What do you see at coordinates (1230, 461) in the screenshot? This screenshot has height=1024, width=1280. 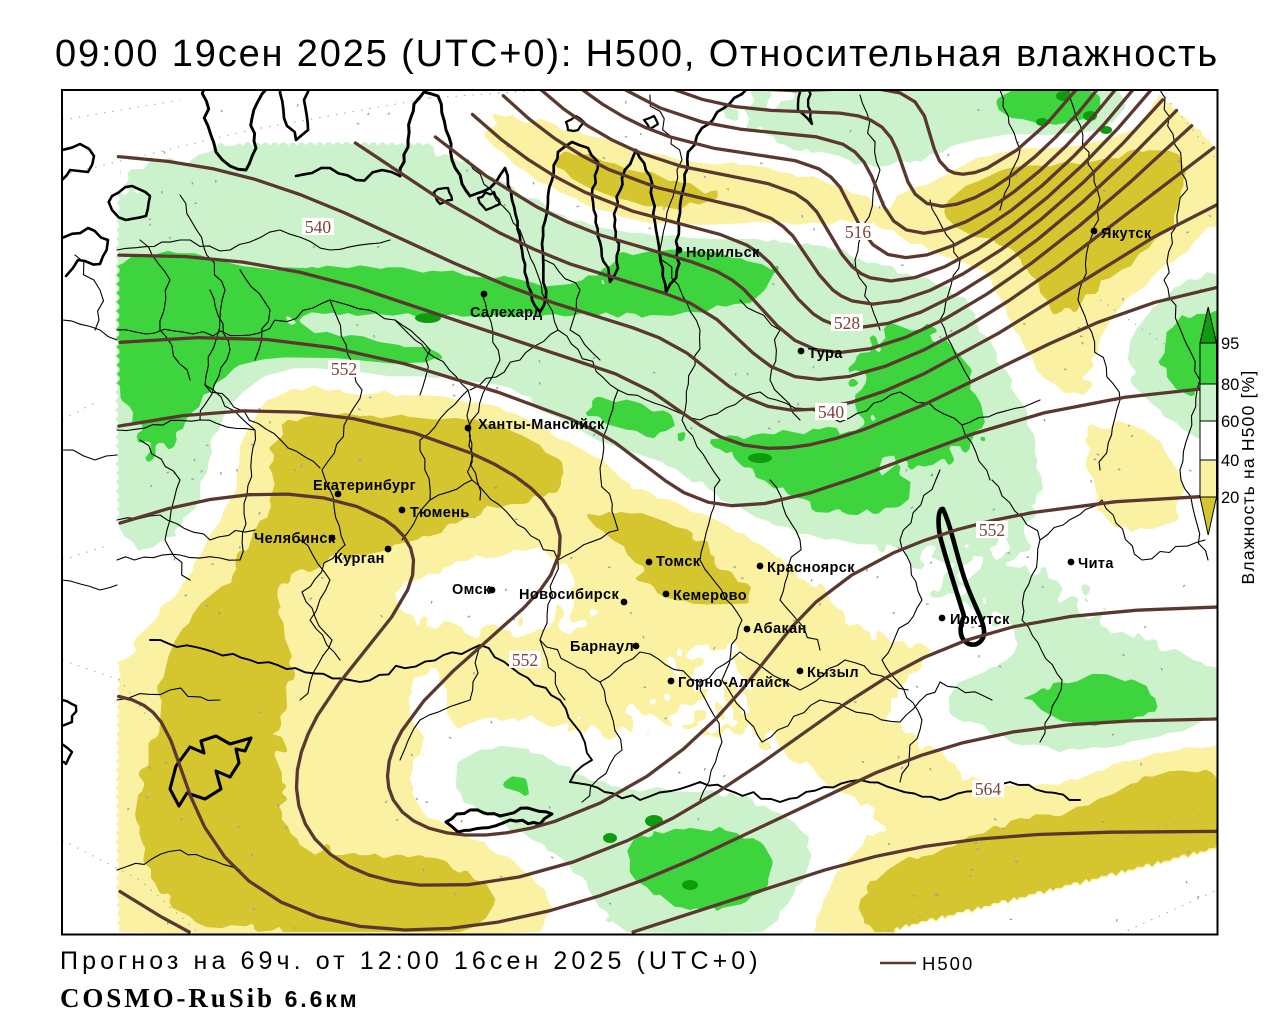 I see `svg-text: 40` at bounding box center [1230, 461].